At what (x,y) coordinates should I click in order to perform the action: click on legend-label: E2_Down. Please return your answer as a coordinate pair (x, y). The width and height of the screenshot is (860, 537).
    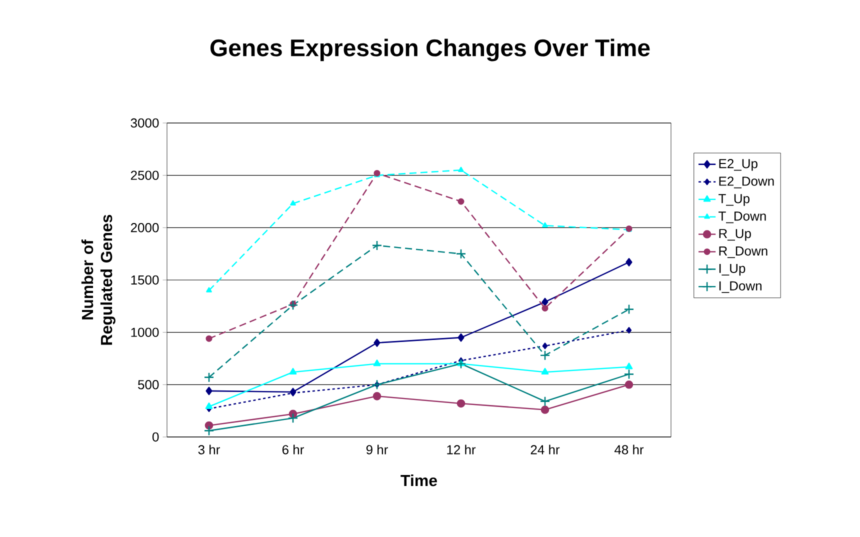
    Looking at the image, I should click on (746, 182).